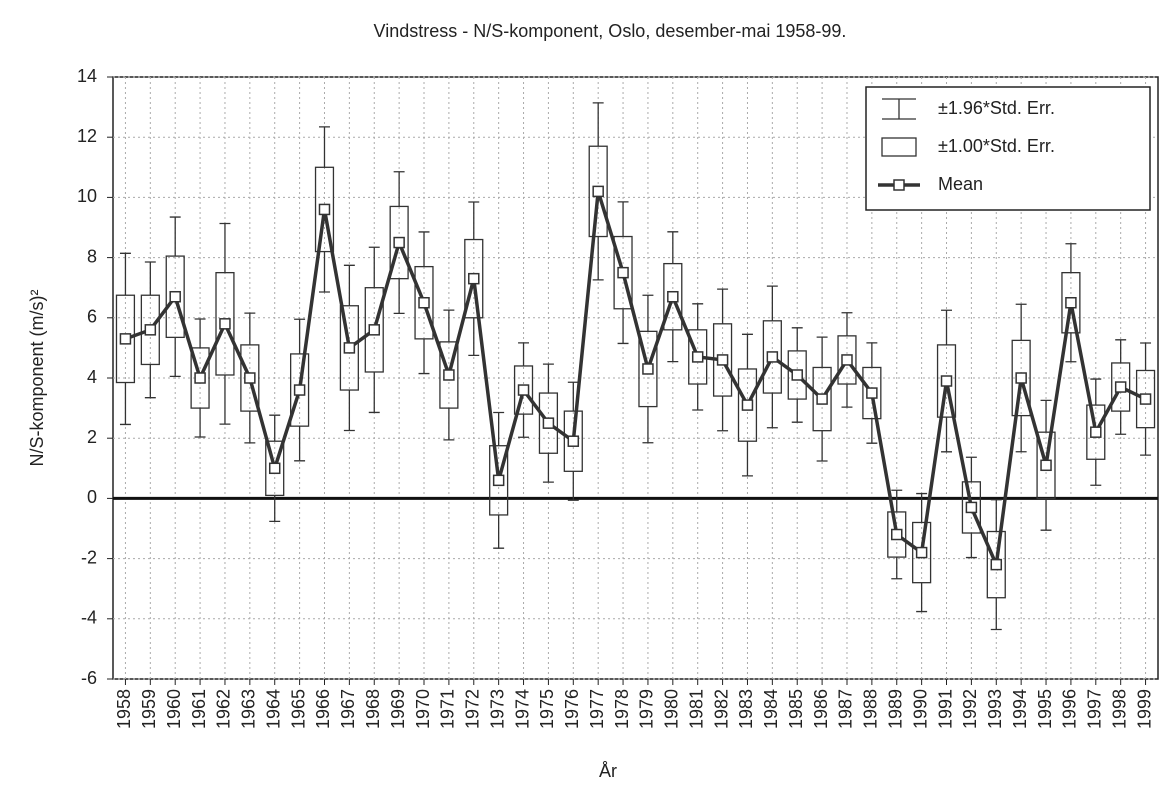 The image size is (1161, 785). Describe the element at coordinates (89, 618) in the screenshot. I see `y-tick-label: -4` at that location.